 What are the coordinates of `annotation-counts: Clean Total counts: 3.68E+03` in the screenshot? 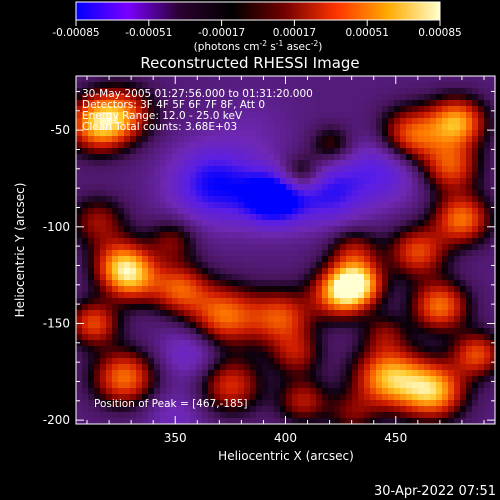 It's located at (159, 127).